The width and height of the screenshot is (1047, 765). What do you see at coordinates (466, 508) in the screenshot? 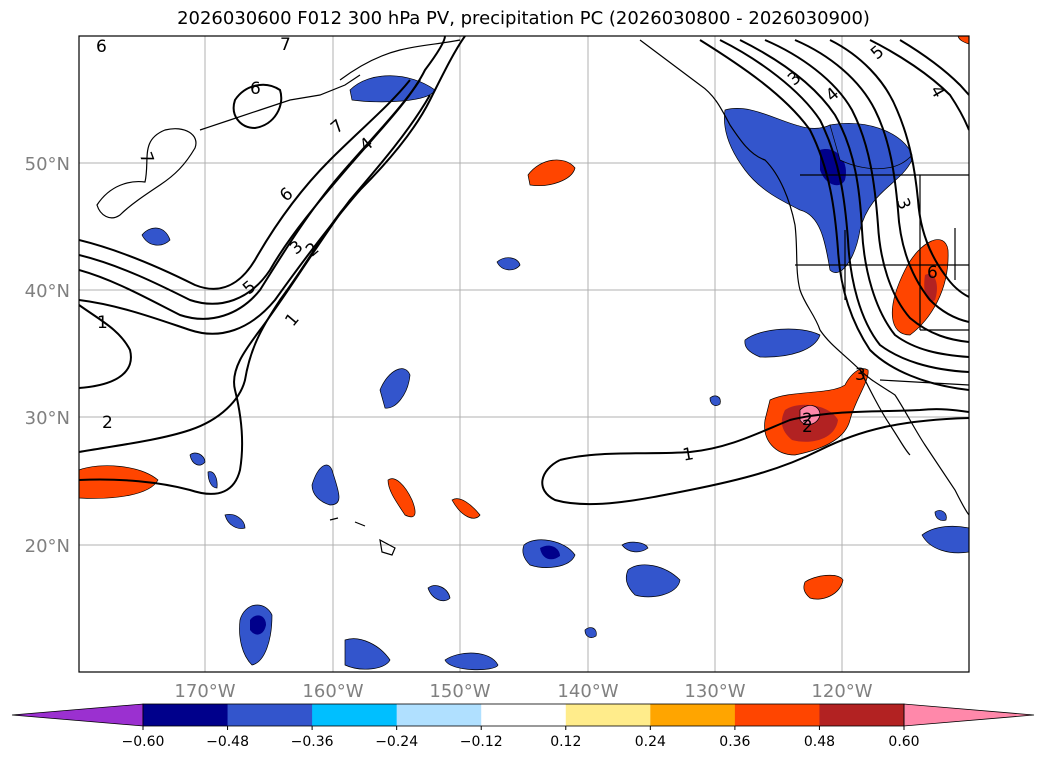
I see `precip-blob-hawaii-red2` at bounding box center [466, 508].